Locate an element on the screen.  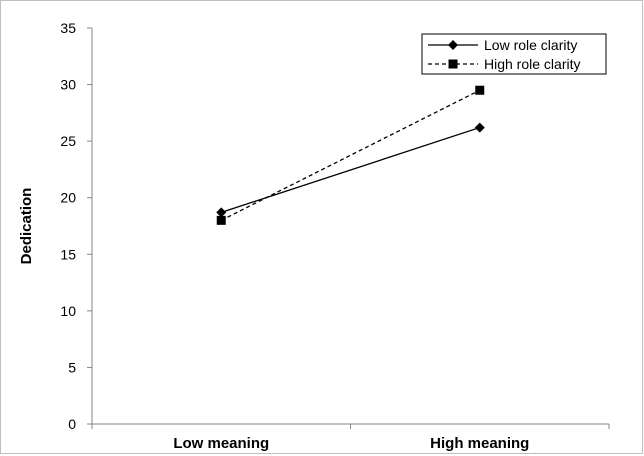
y-tick-label: 0 is located at coordinates (72, 424).